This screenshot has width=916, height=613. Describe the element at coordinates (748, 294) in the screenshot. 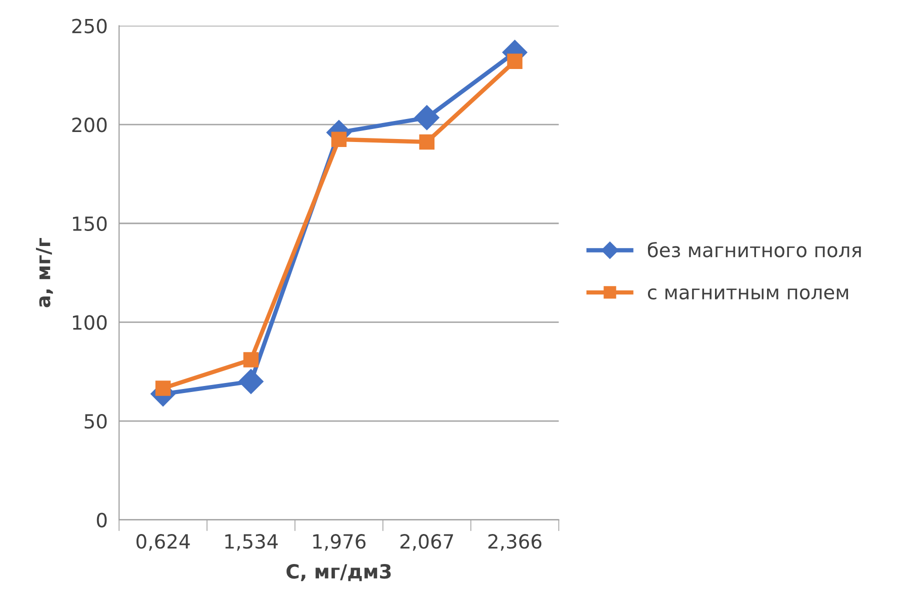

I see `legend-label: с магнитным полем` at that location.